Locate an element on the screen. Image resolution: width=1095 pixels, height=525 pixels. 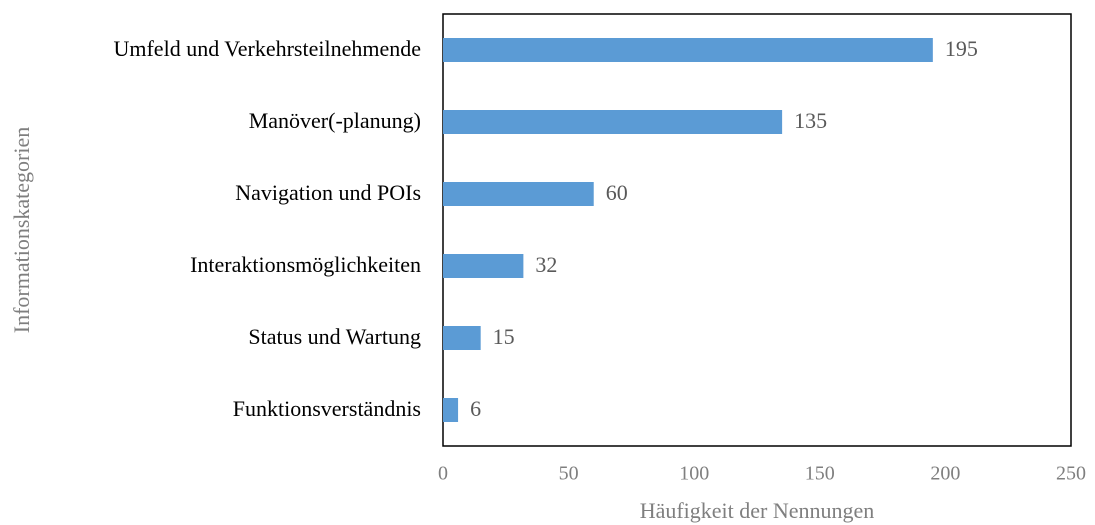
value-label: 15 is located at coordinates (504, 336).